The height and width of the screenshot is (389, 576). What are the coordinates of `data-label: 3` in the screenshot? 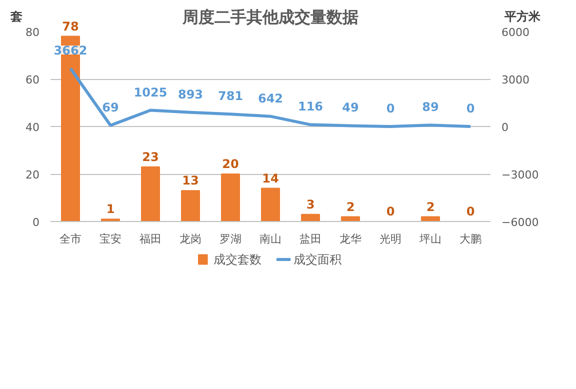 It's located at (310, 204).